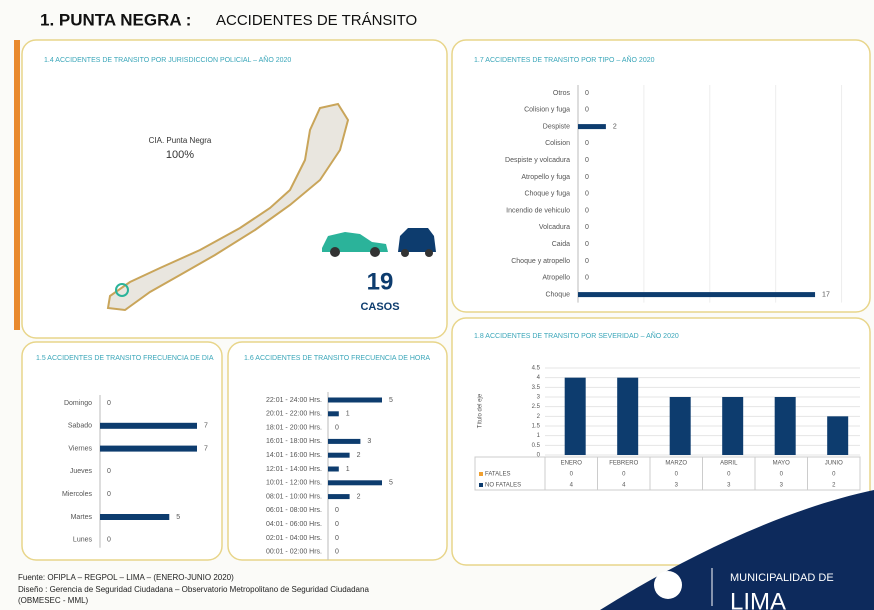 The image size is (874, 610). Describe the element at coordinates (115, 19) in the screenshot. I see `header-title-bold: 1. PUNTA NEGRA :` at that location.